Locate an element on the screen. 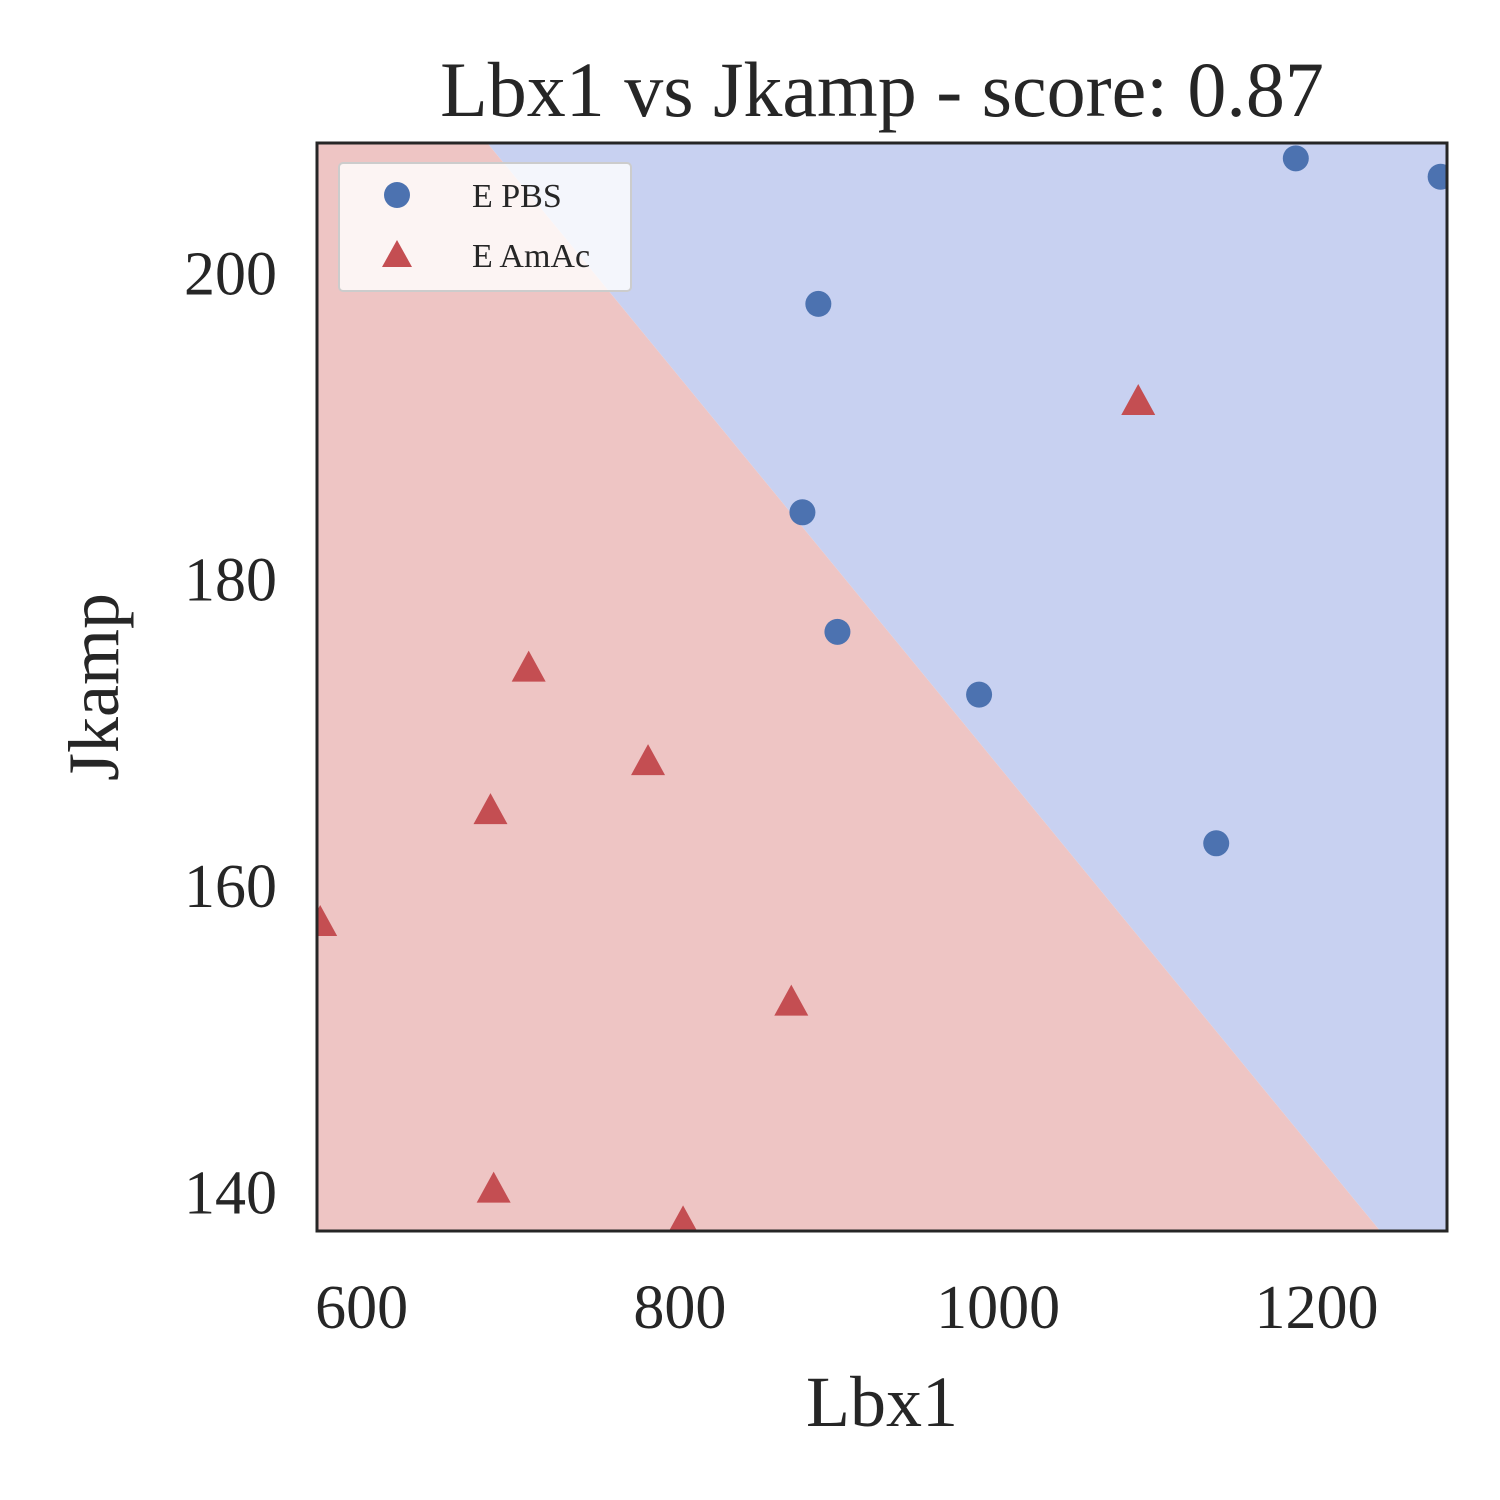  y-axis-label: Jkamp is located at coordinates (94, 687).